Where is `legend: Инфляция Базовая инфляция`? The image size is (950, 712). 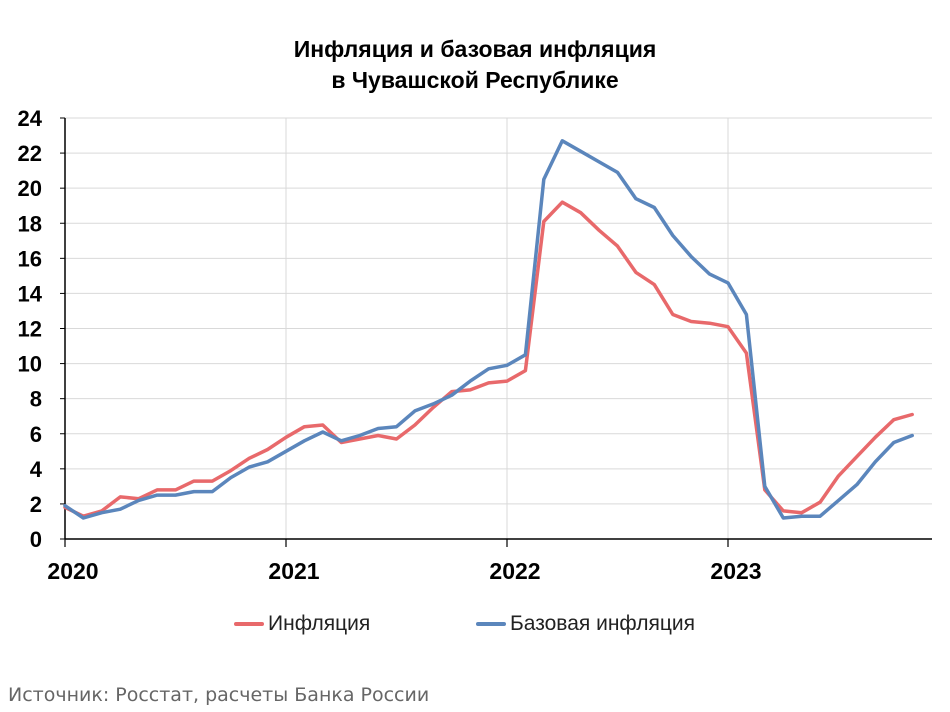
legend: Инфляция Базовая инфляция is located at coordinates (475, 630).